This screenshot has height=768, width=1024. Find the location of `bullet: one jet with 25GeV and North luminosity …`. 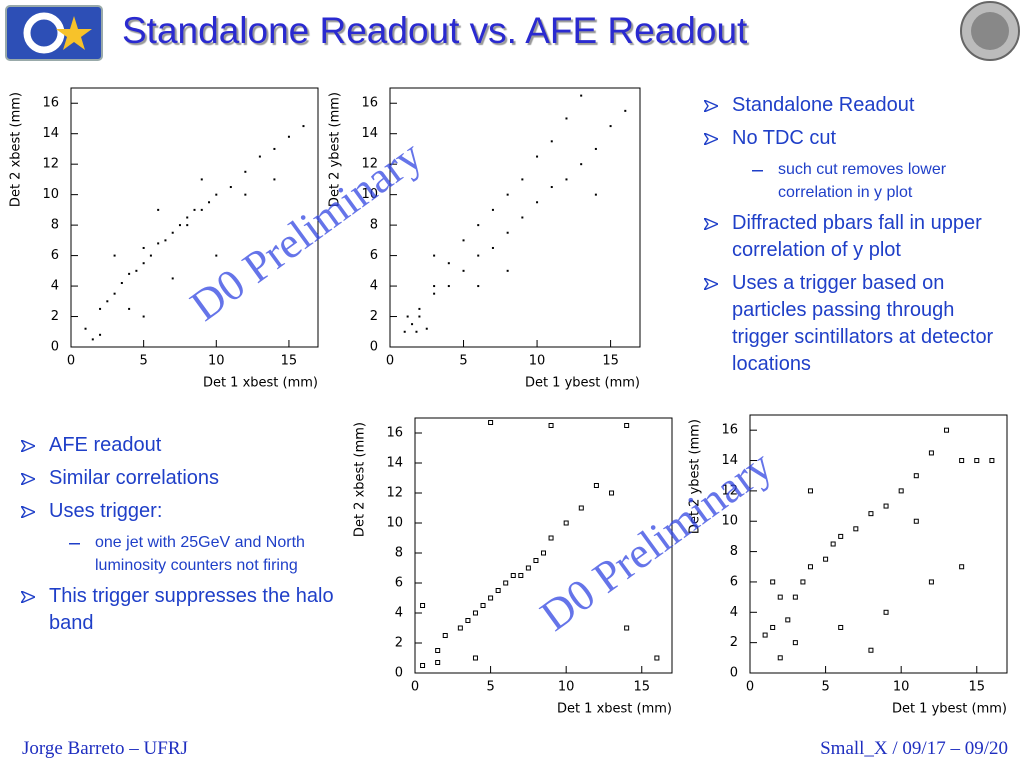

bullet: one jet with 25GeV and North luminosity … is located at coordinates (201, 554).